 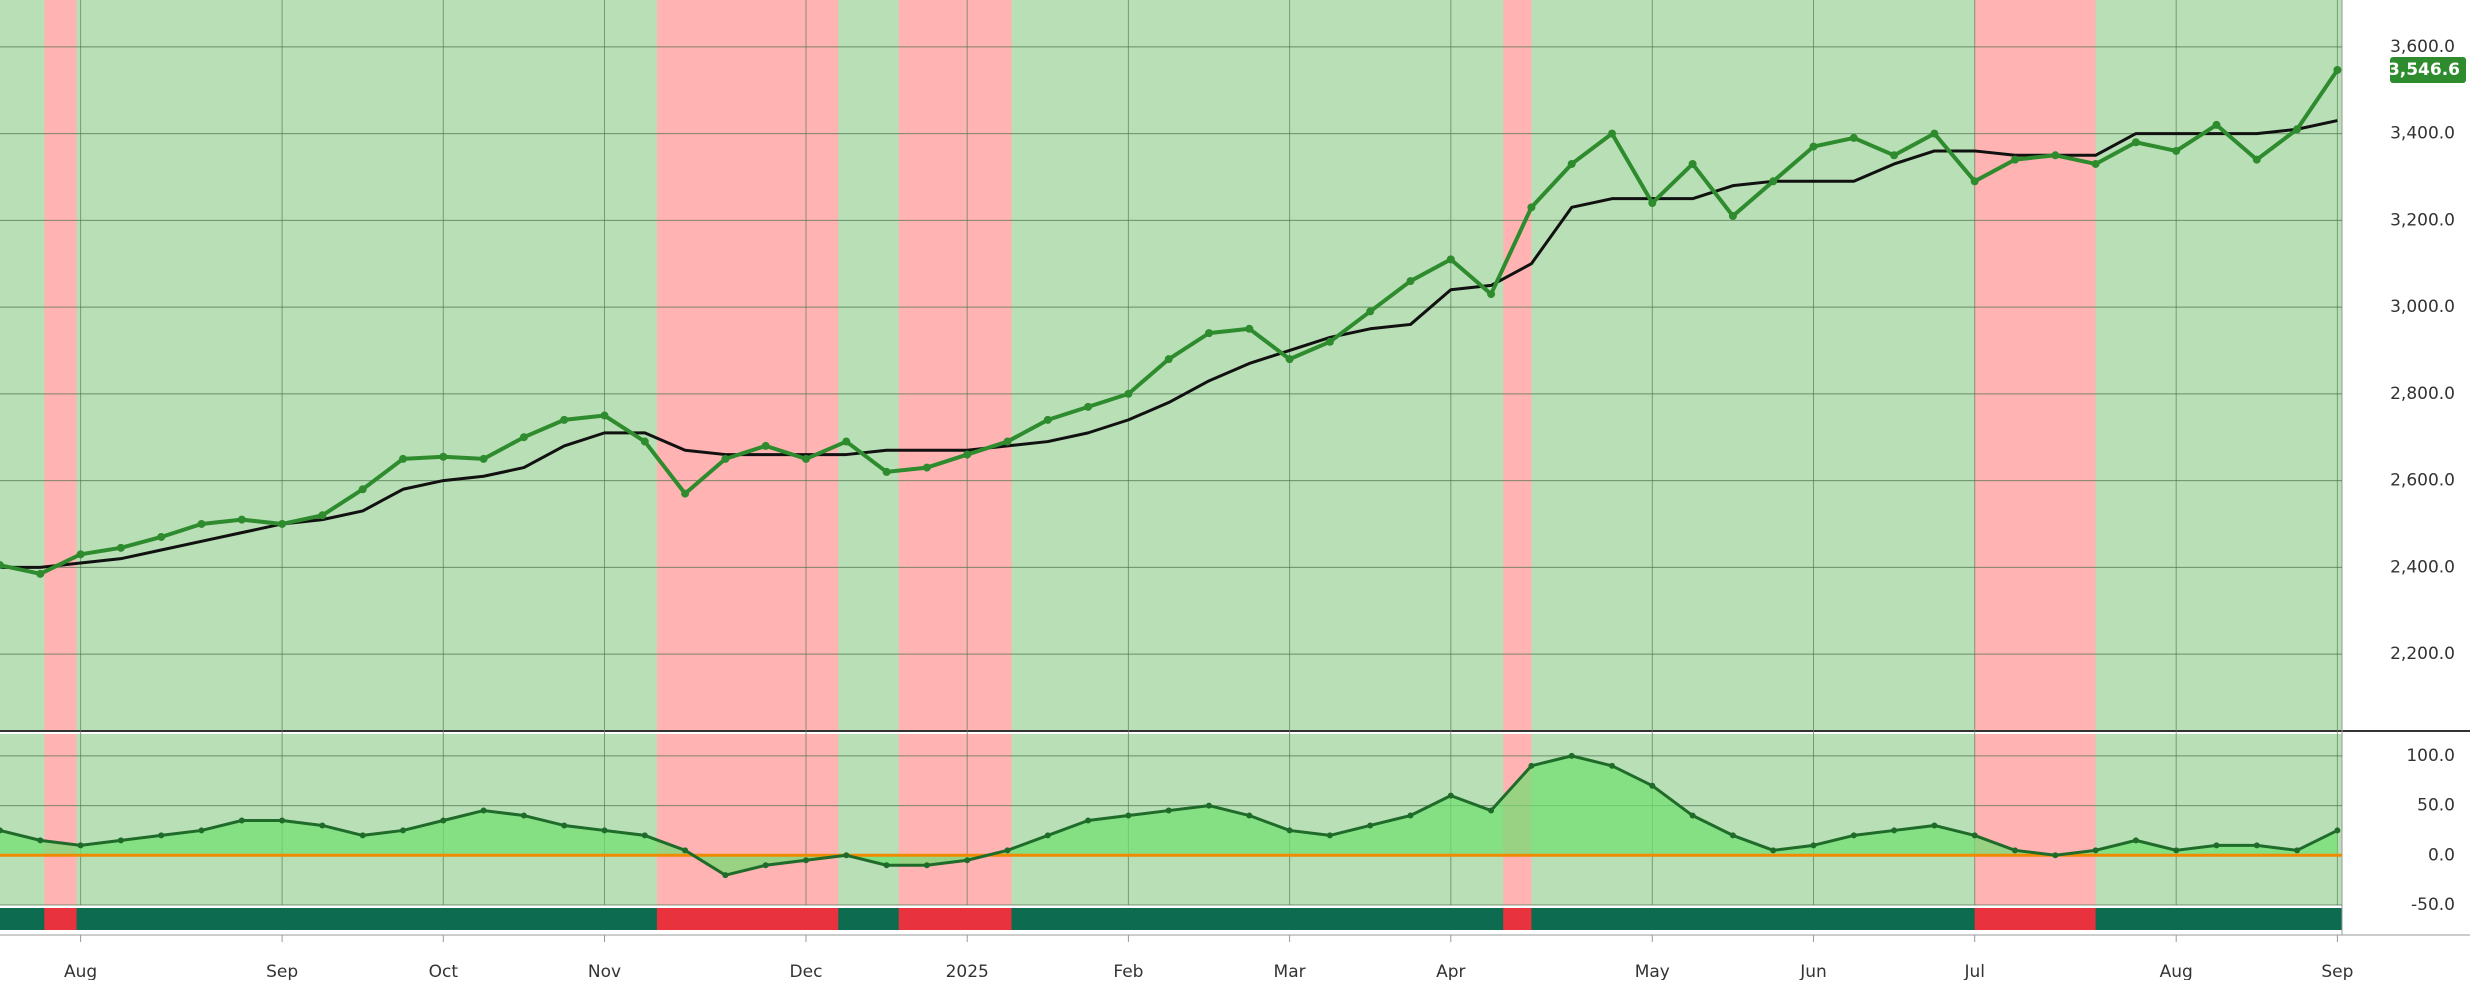 What do you see at coordinates (2422, 654) in the screenshot?
I see `y-tick-label: 2,200.0` at bounding box center [2422, 654].